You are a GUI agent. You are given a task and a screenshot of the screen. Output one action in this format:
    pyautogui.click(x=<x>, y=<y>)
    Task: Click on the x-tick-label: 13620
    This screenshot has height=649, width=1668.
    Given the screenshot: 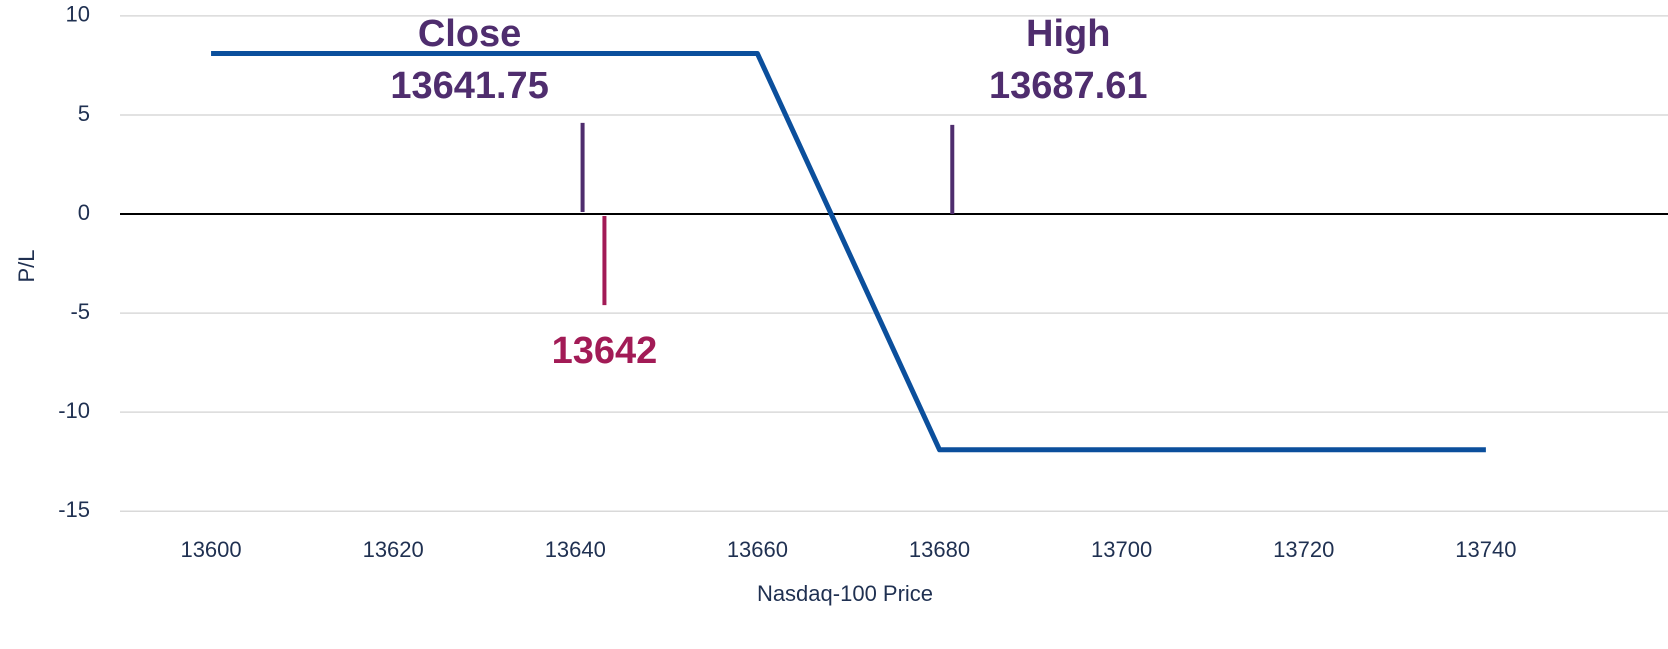 What is the action you would take?
    pyautogui.click(x=393, y=549)
    